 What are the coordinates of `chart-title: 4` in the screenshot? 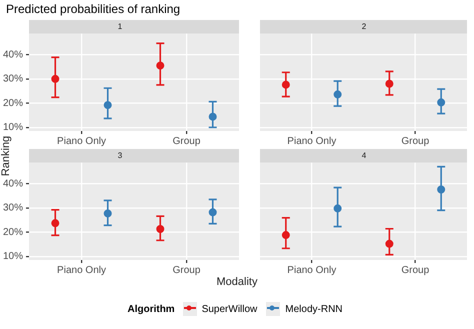 It's located at (364, 155).